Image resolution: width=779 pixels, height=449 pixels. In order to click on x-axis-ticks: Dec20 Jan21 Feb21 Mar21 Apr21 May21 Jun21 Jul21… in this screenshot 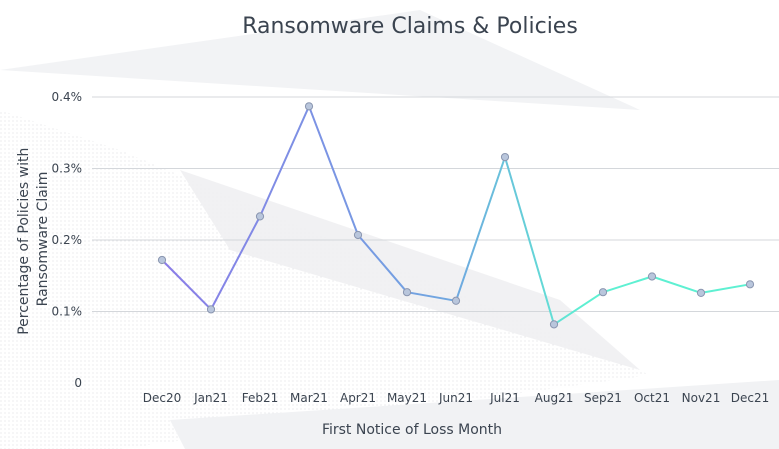, I will do `click(456, 398)`.